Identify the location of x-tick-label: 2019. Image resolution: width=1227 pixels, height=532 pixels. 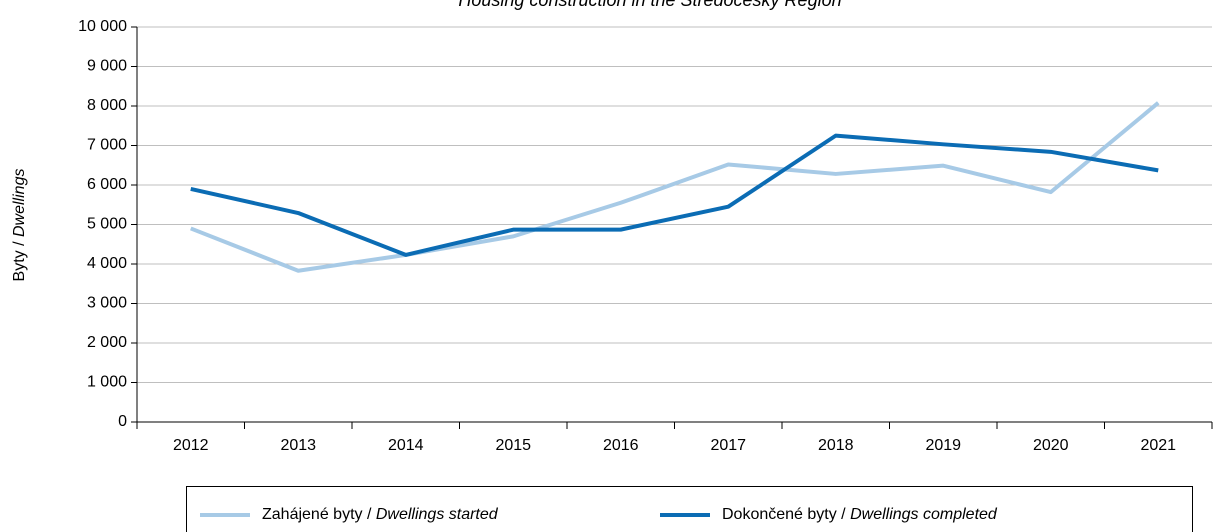
(943, 445).